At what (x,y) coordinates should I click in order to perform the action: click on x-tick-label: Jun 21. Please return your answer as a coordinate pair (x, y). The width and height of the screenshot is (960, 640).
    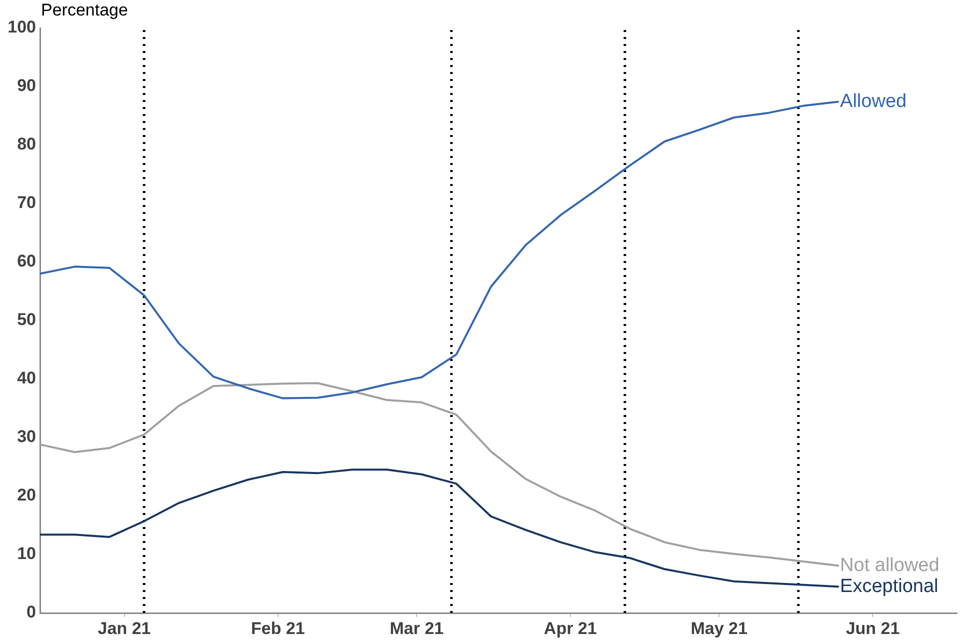
    Looking at the image, I should click on (873, 628).